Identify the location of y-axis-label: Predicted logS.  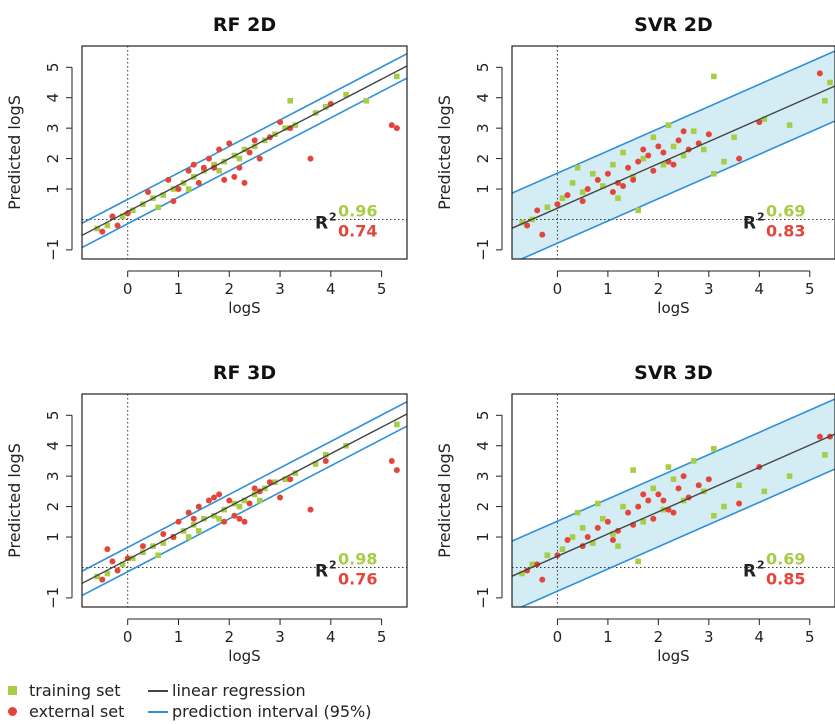
(14, 152).